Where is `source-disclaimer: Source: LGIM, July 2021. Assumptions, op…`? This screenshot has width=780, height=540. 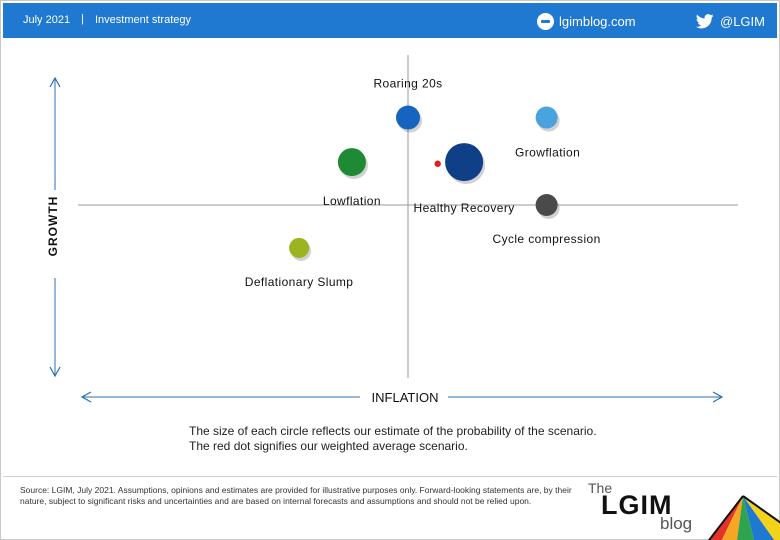 source-disclaimer: Source: LGIM, July 2021. Assumptions, op… is located at coordinates (296, 495).